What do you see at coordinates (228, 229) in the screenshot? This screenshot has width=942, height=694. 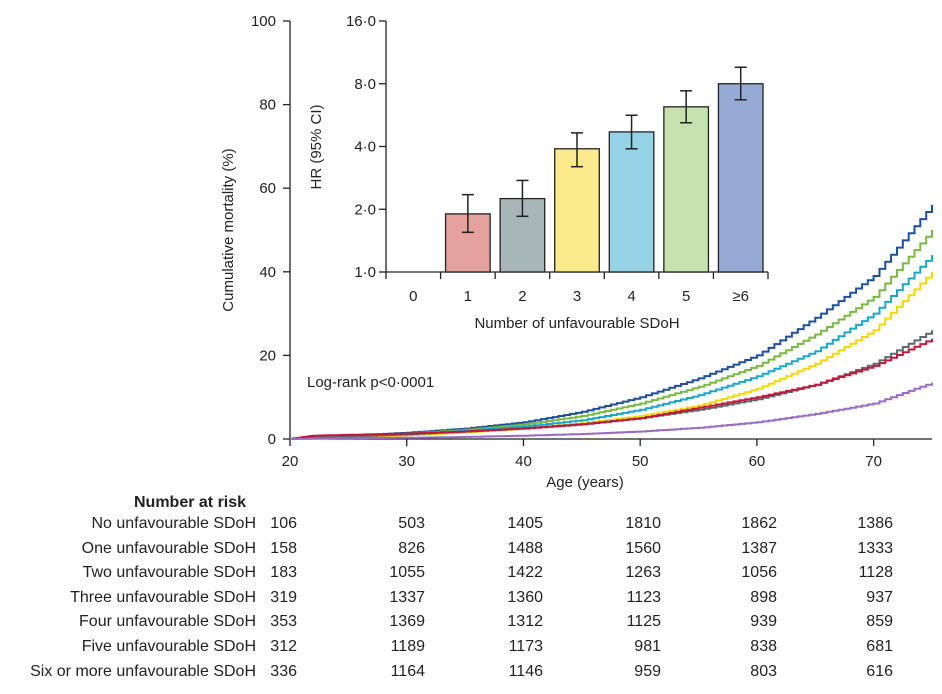 I see `y-axis-label: Cumulative mortality (%)` at bounding box center [228, 229].